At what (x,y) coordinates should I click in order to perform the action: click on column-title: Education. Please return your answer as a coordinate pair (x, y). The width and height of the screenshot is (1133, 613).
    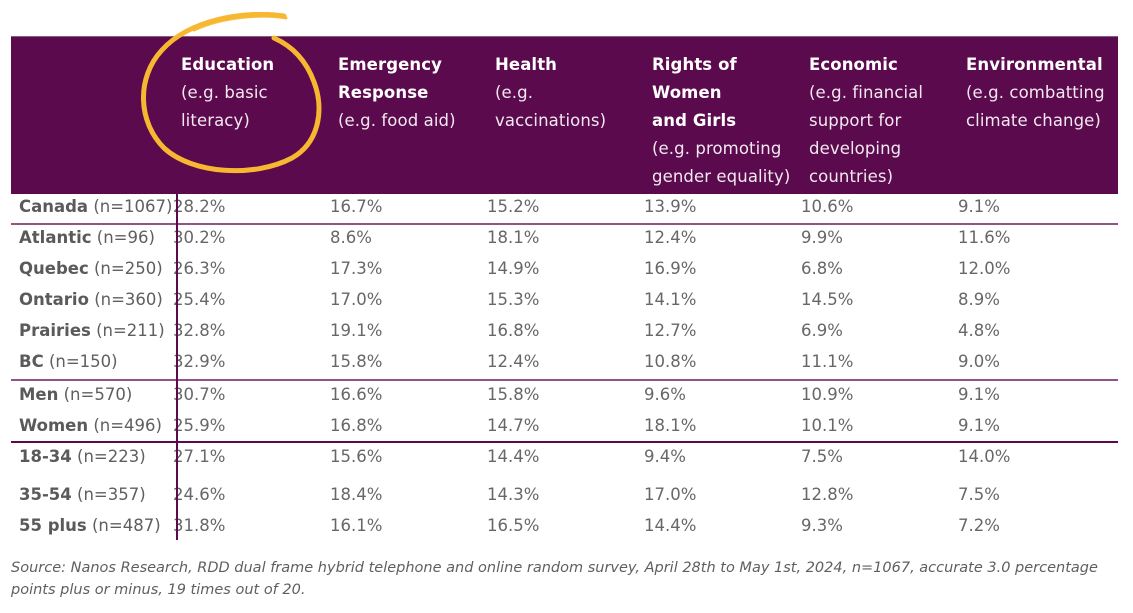
    Looking at the image, I should click on (228, 64).